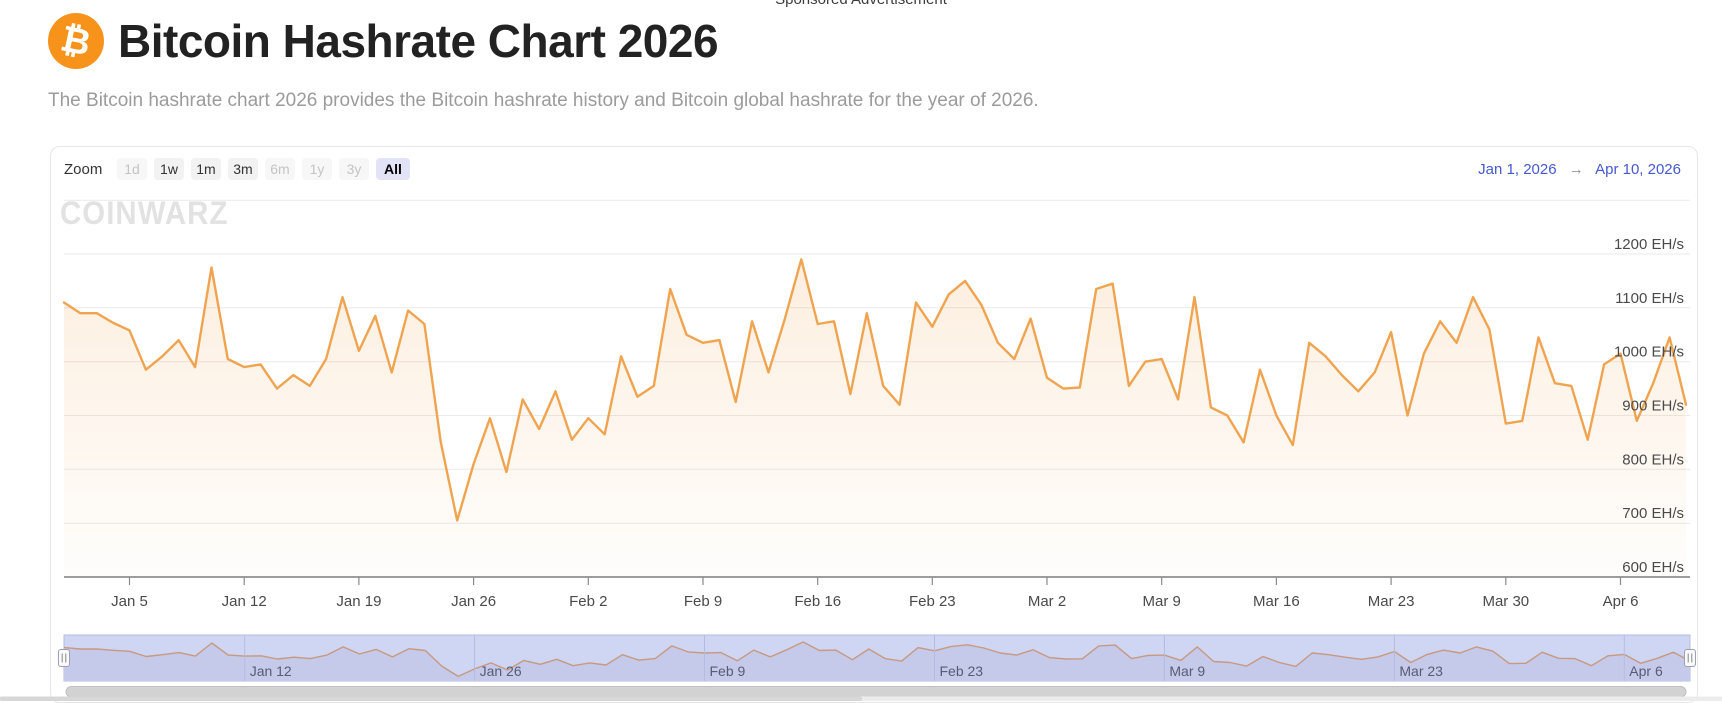 This screenshot has height=703, width=1722. Describe the element at coordinates (1653, 513) in the screenshot. I see `y-axis-label: 700 EH/s` at that location.